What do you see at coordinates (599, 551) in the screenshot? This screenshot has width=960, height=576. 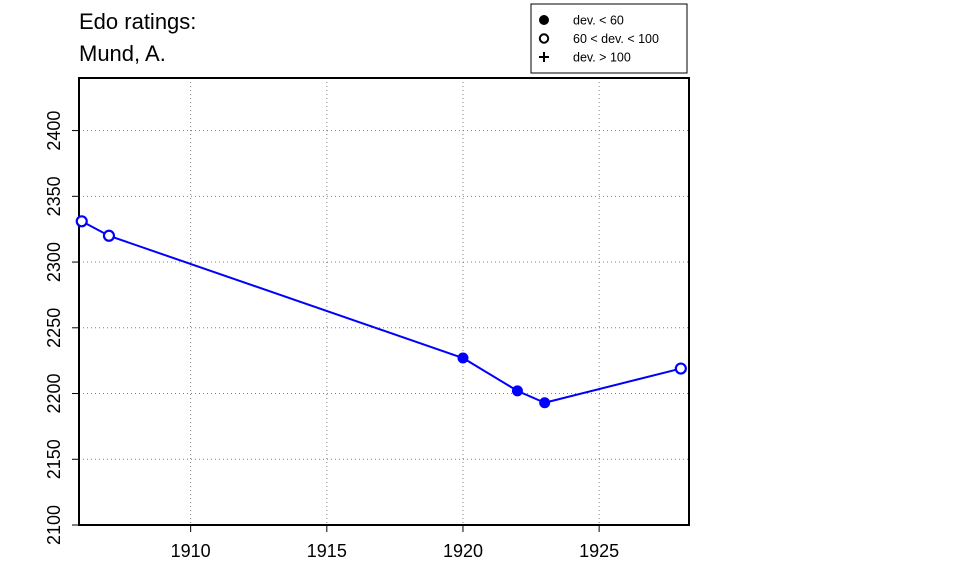 I see `x-tick-label: 1925` at bounding box center [599, 551].